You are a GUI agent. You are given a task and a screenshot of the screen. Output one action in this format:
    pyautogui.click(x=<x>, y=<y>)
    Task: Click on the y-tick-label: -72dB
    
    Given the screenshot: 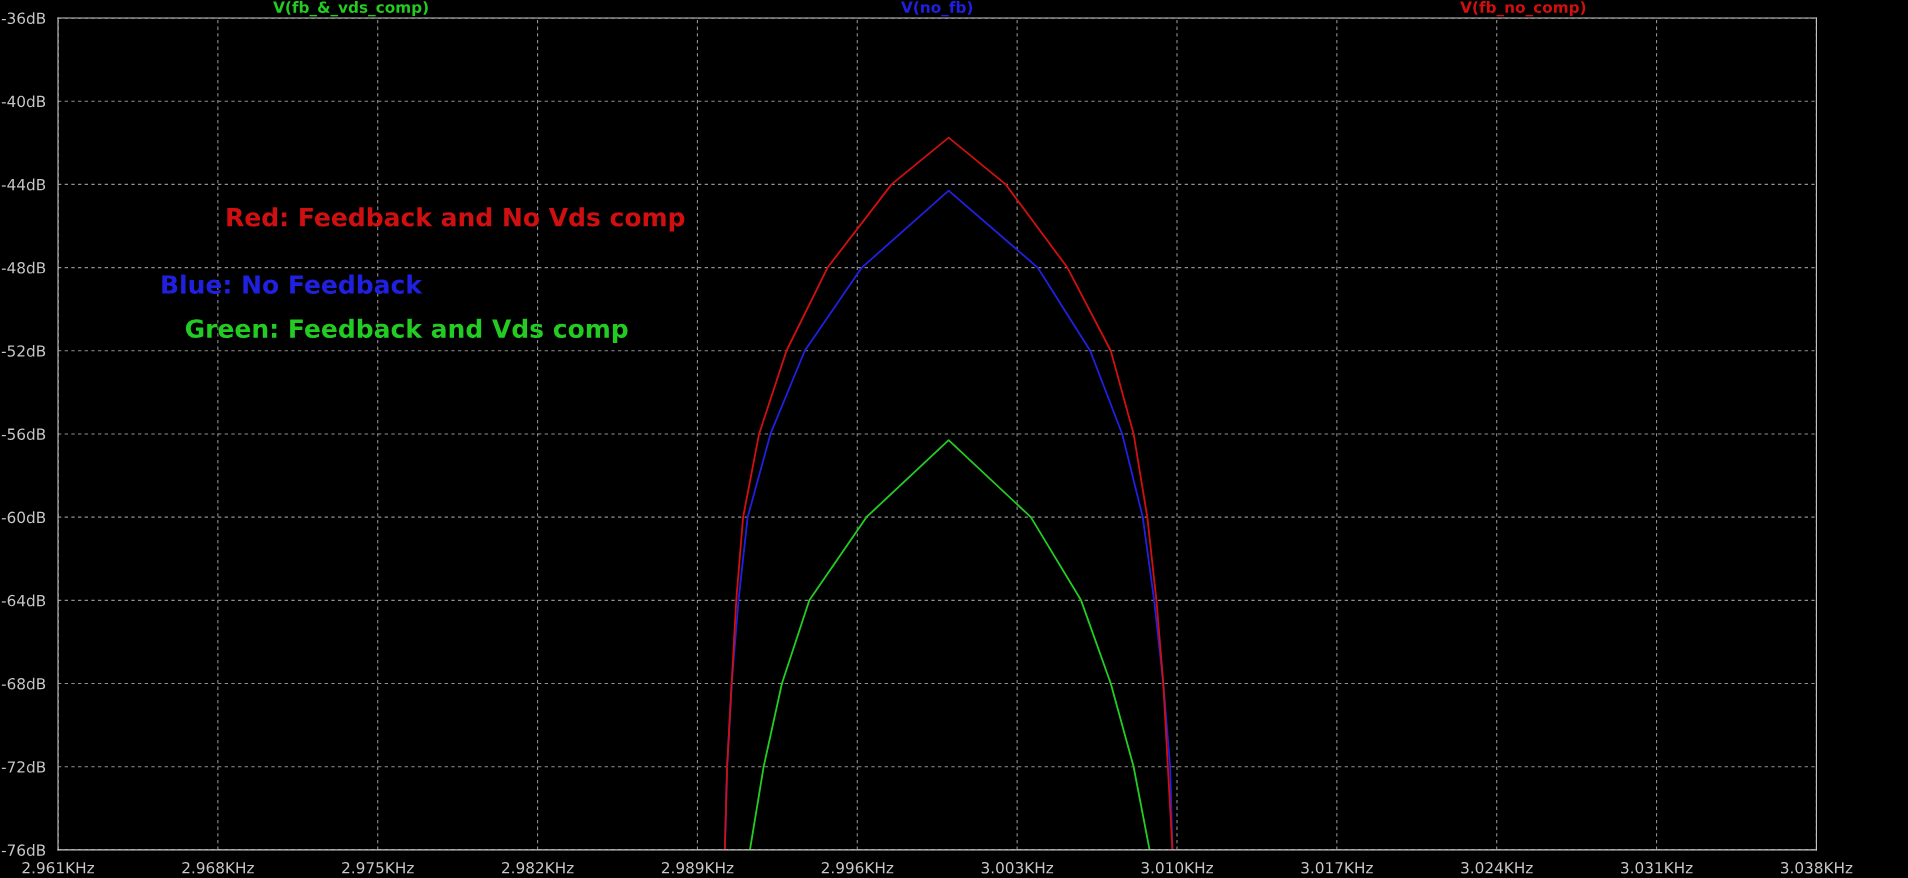 What is the action you would take?
    pyautogui.click(x=23, y=766)
    